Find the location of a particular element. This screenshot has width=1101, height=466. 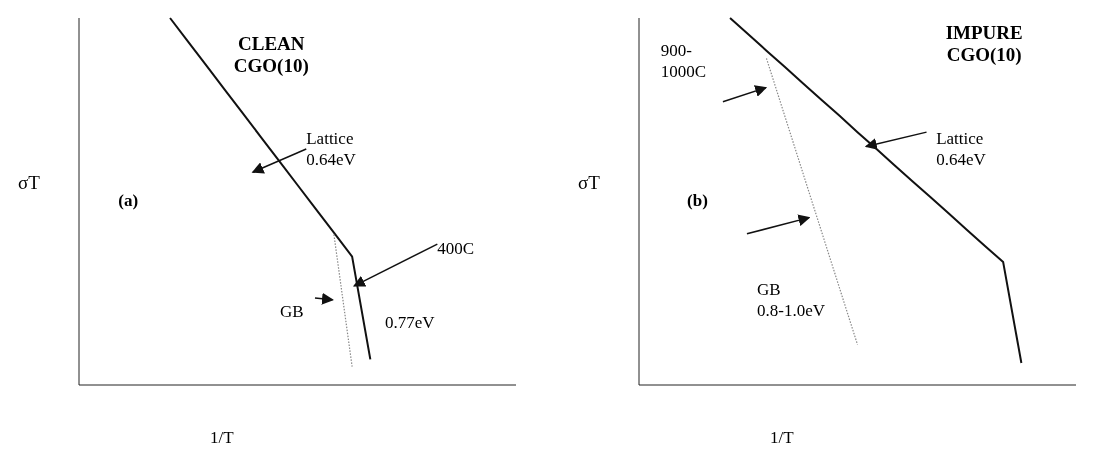

annotation: 900- 1000C is located at coordinates (683, 61).